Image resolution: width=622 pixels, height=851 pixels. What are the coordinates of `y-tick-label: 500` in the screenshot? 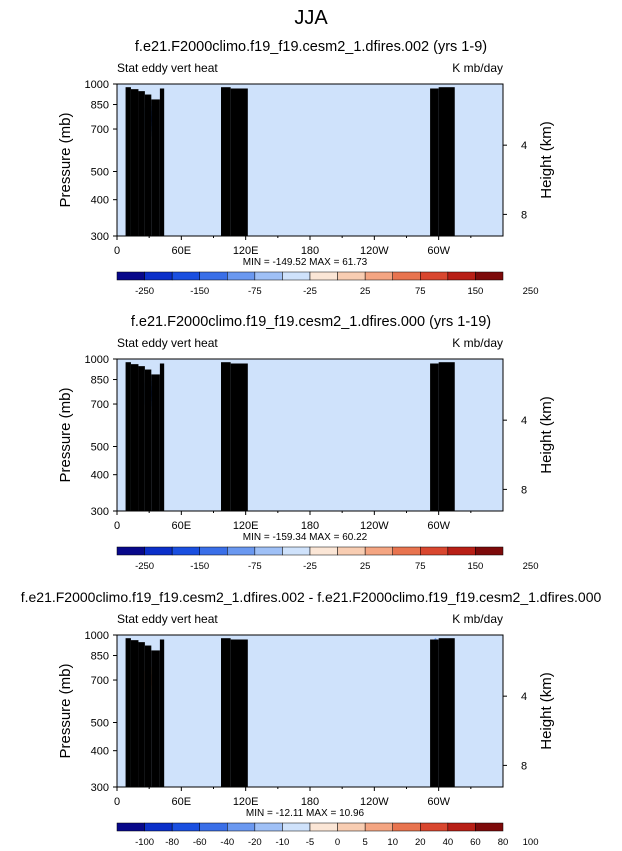 It's located at (100, 724).